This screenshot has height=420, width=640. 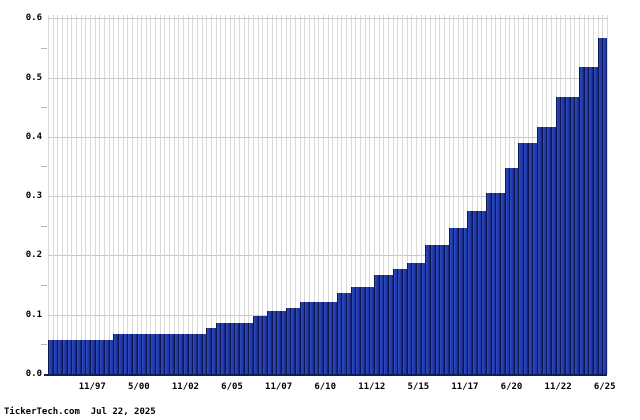 What do you see at coordinates (279, 387) in the screenshot?
I see `x-axis-tick-label: 11/07` at bounding box center [279, 387].